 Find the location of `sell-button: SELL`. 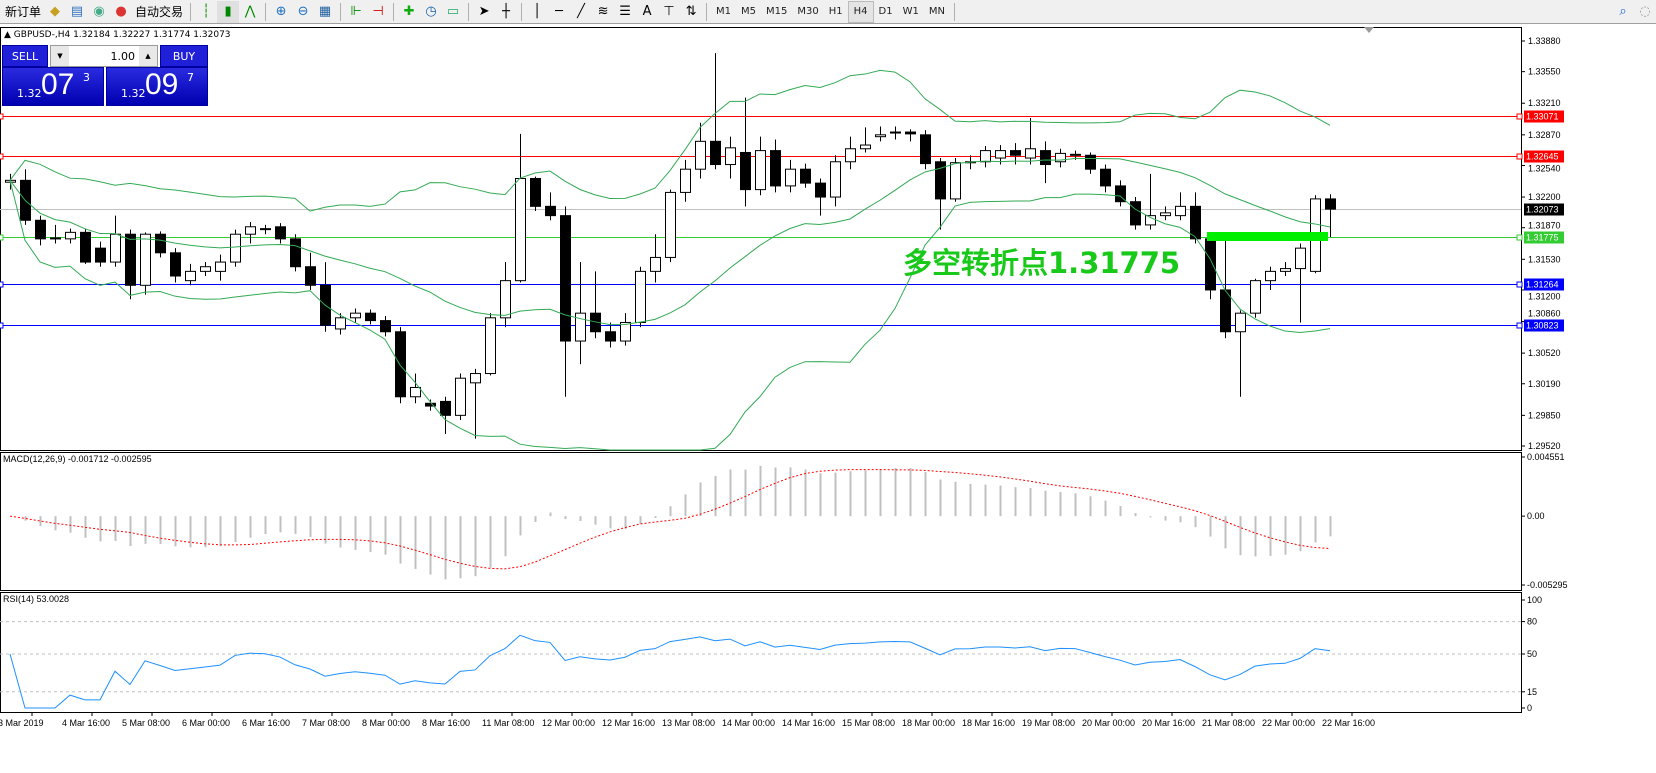

sell-button: SELL is located at coordinates (25, 56).